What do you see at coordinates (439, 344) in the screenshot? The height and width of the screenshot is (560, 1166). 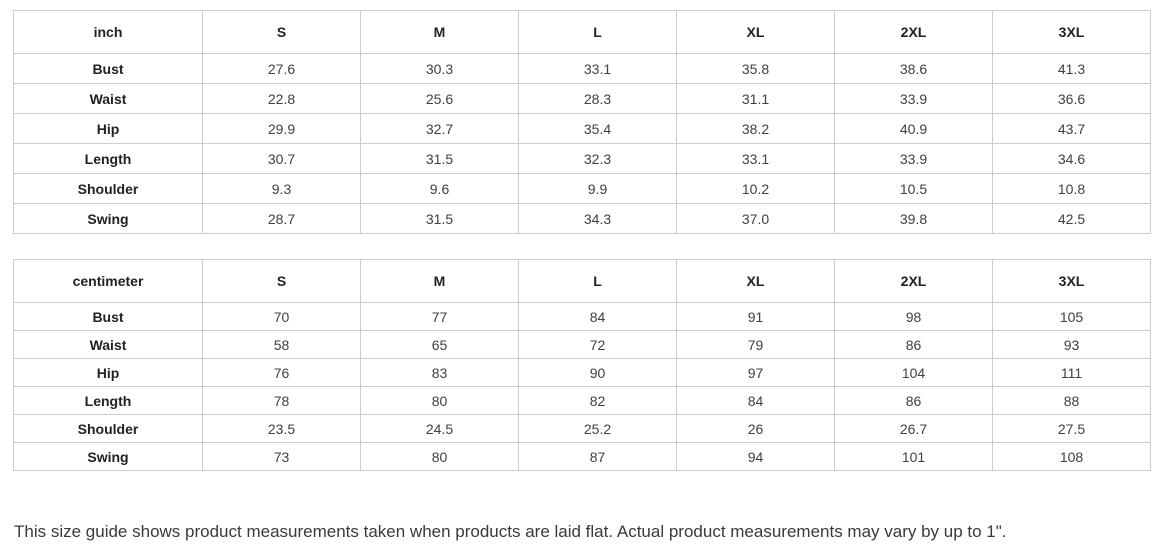 I see `measurement-value-cell: 65` at bounding box center [439, 344].